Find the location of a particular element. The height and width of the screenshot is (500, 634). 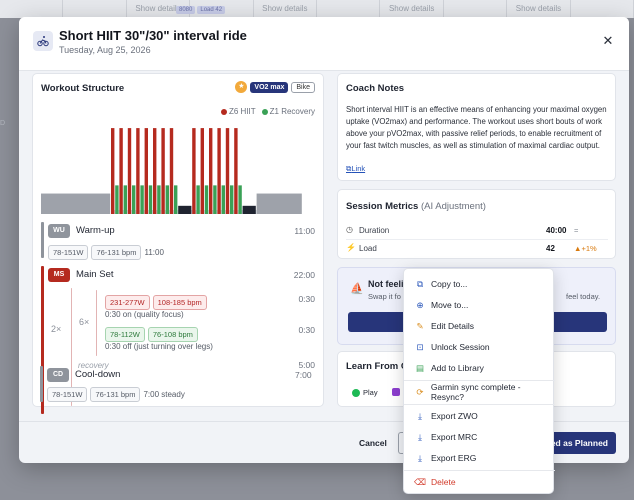

spotify-icon is located at coordinates (356, 392).